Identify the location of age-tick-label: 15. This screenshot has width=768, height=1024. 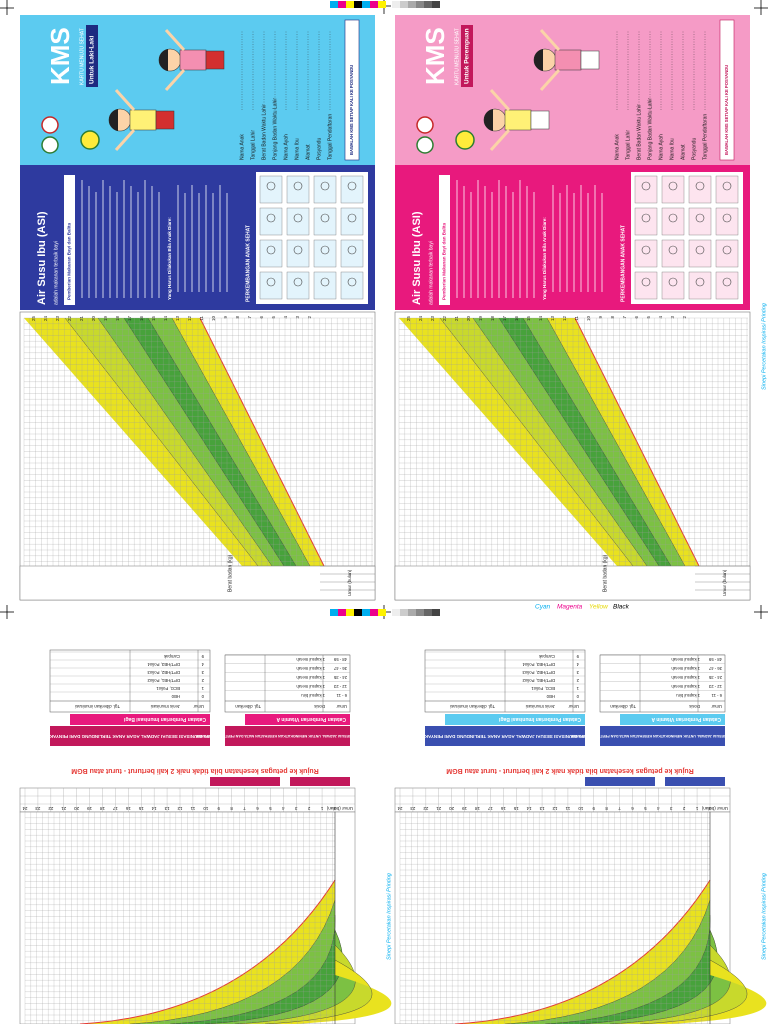
(141, 808).